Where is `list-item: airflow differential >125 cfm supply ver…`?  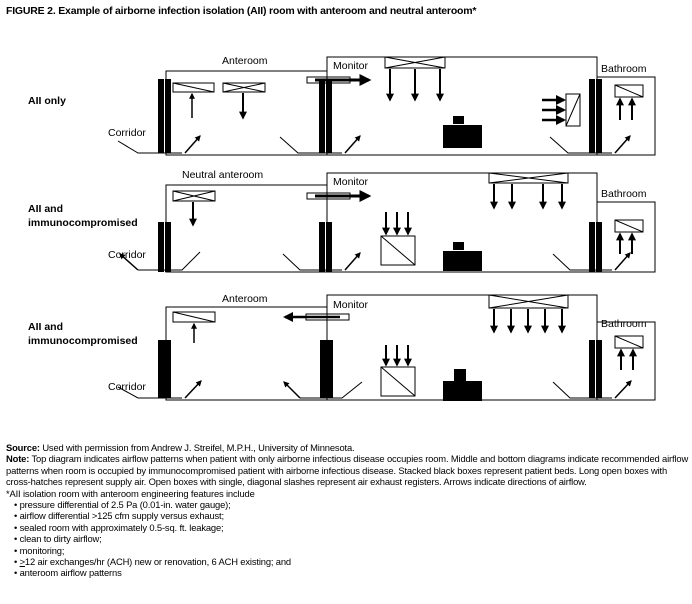
list-item: airflow differential >125 cfm supply ver… is located at coordinates (352, 515).